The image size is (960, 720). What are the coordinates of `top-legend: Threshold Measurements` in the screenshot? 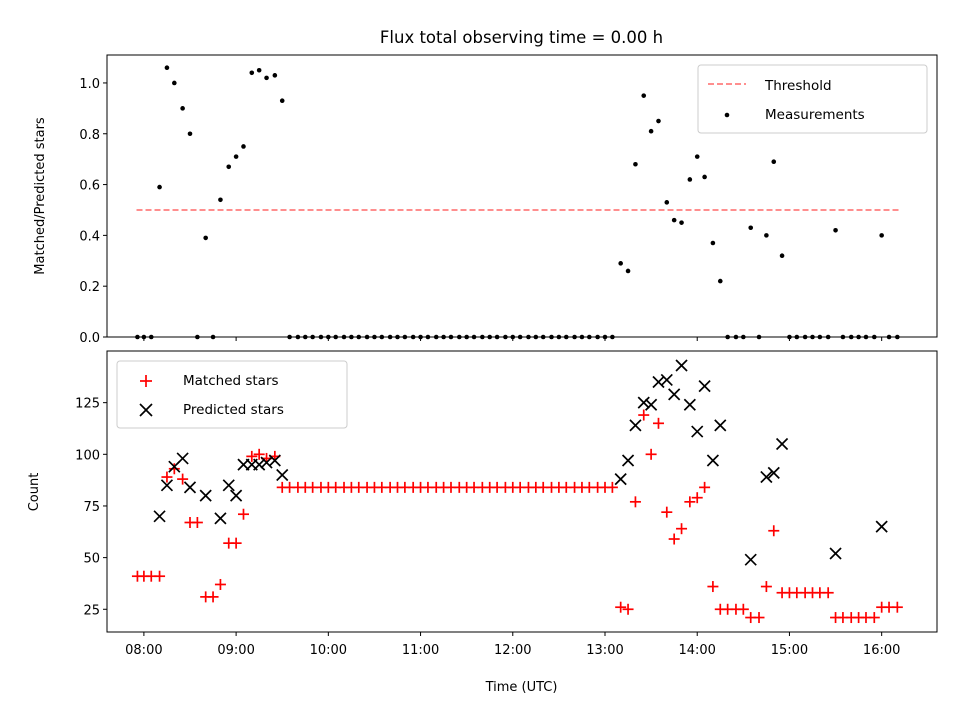 It's located at (812, 99).